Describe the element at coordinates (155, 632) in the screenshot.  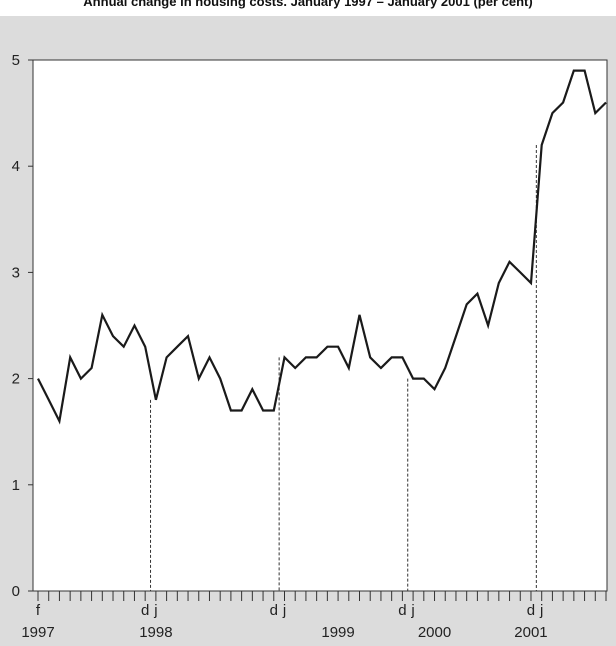
I see `x-year-label: 1998` at that location.